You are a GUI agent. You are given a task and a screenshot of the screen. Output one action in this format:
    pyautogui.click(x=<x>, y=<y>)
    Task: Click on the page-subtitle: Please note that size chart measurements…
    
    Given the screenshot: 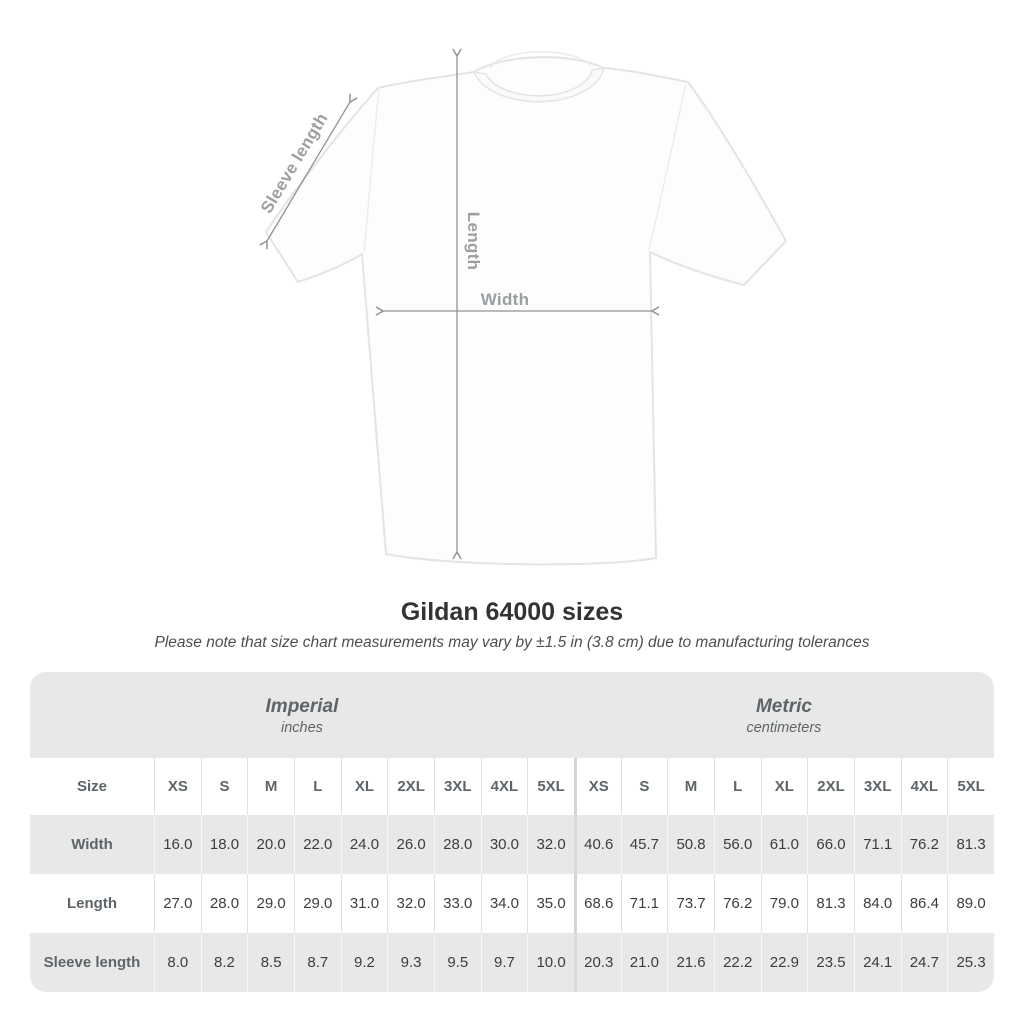 What is the action you would take?
    pyautogui.click(x=512, y=642)
    